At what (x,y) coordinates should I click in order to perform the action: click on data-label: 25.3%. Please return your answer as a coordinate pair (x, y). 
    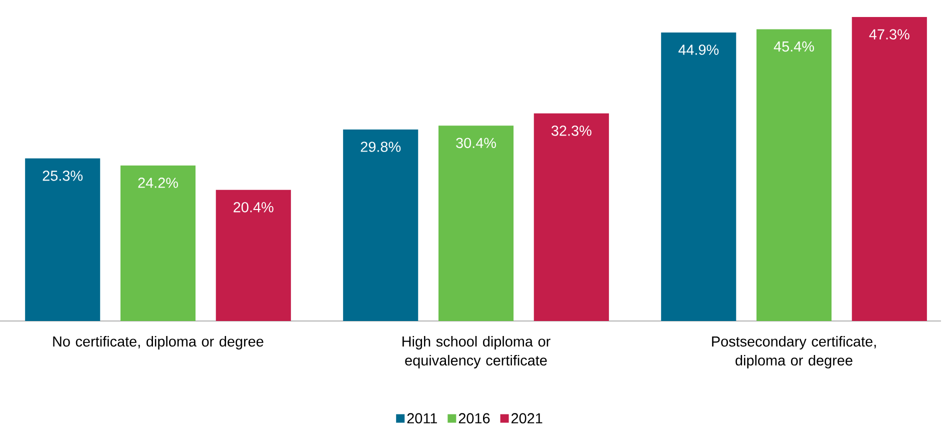
    Looking at the image, I should click on (62, 175).